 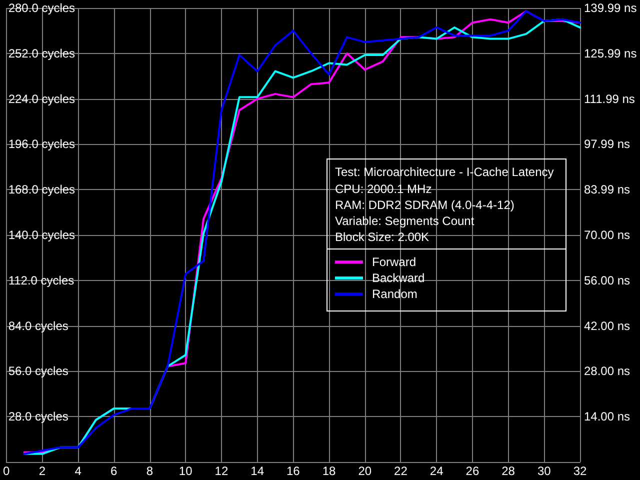 What do you see at coordinates (6, 471) in the screenshot?
I see `x-tick-label: 0` at bounding box center [6, 471].